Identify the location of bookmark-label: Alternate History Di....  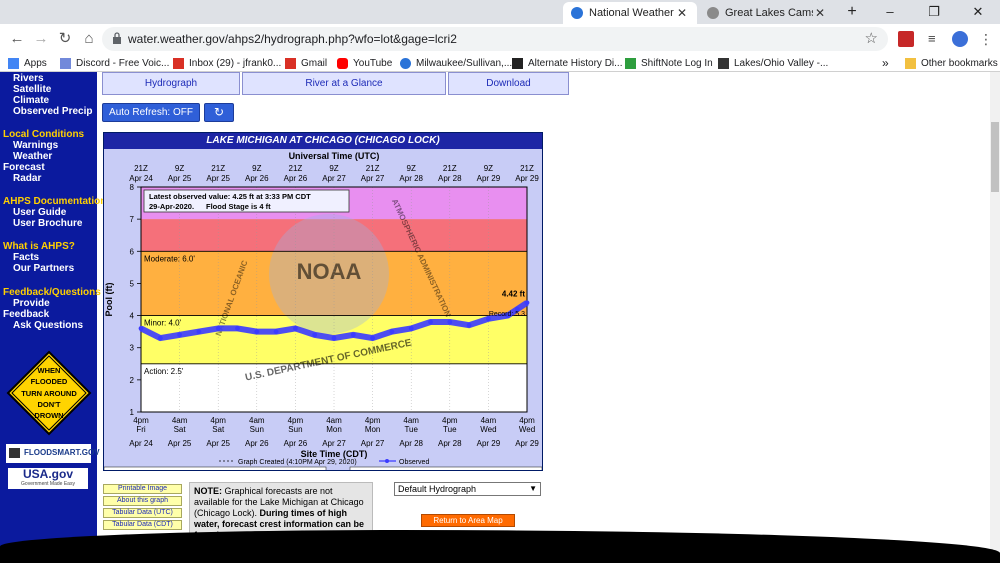
(575, 63).